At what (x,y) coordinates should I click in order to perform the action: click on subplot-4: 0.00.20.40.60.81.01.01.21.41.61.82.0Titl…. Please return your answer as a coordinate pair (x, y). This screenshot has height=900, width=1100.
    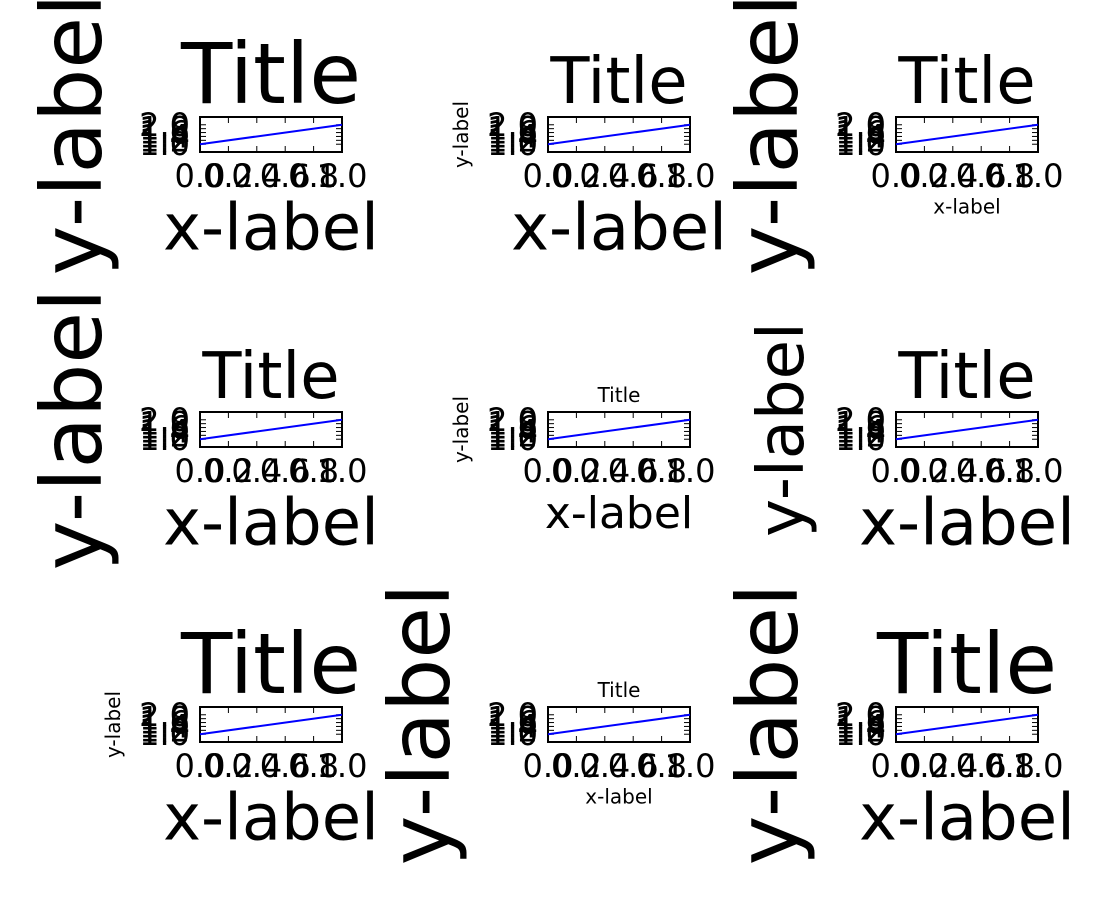
    Looking at the image, I should click on (201, 430).